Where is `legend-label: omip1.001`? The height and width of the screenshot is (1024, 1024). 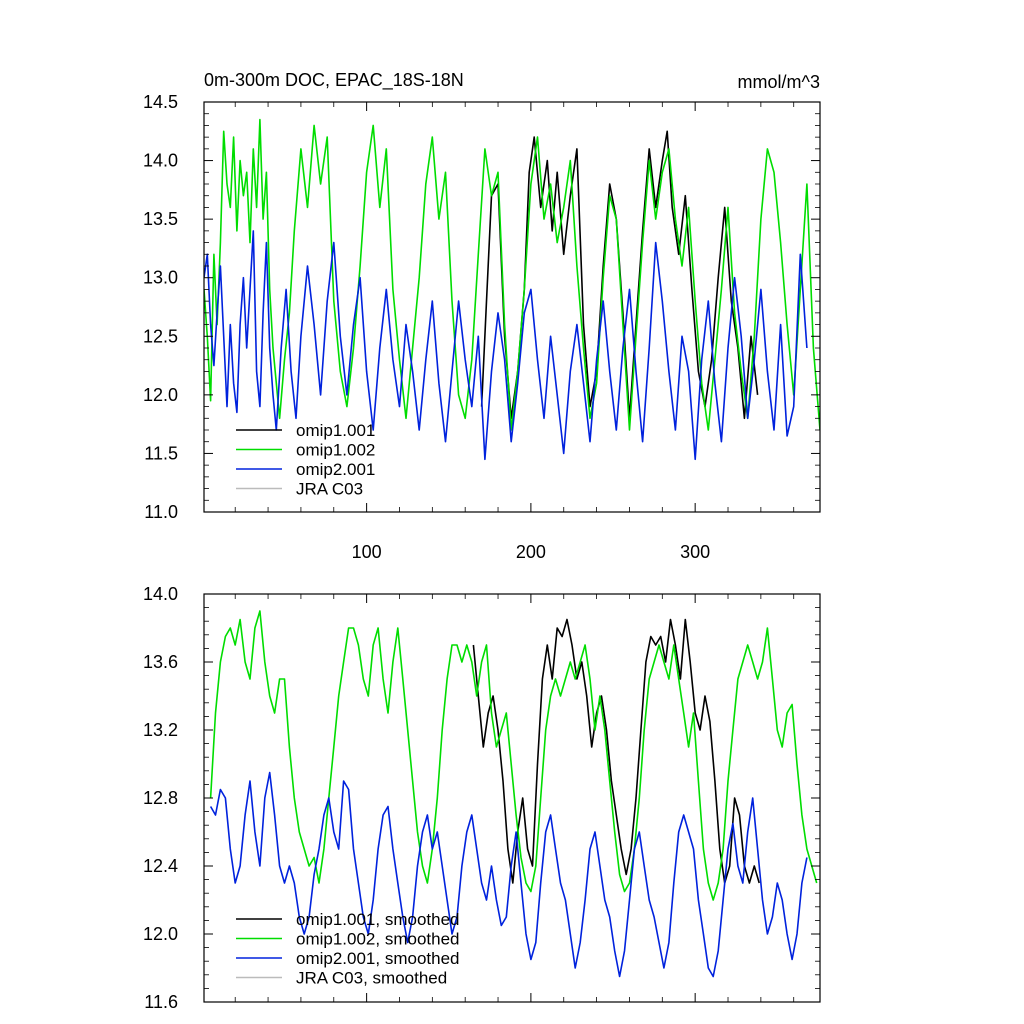 legend-label: omip1.001 is located at coordinates (335, 430).